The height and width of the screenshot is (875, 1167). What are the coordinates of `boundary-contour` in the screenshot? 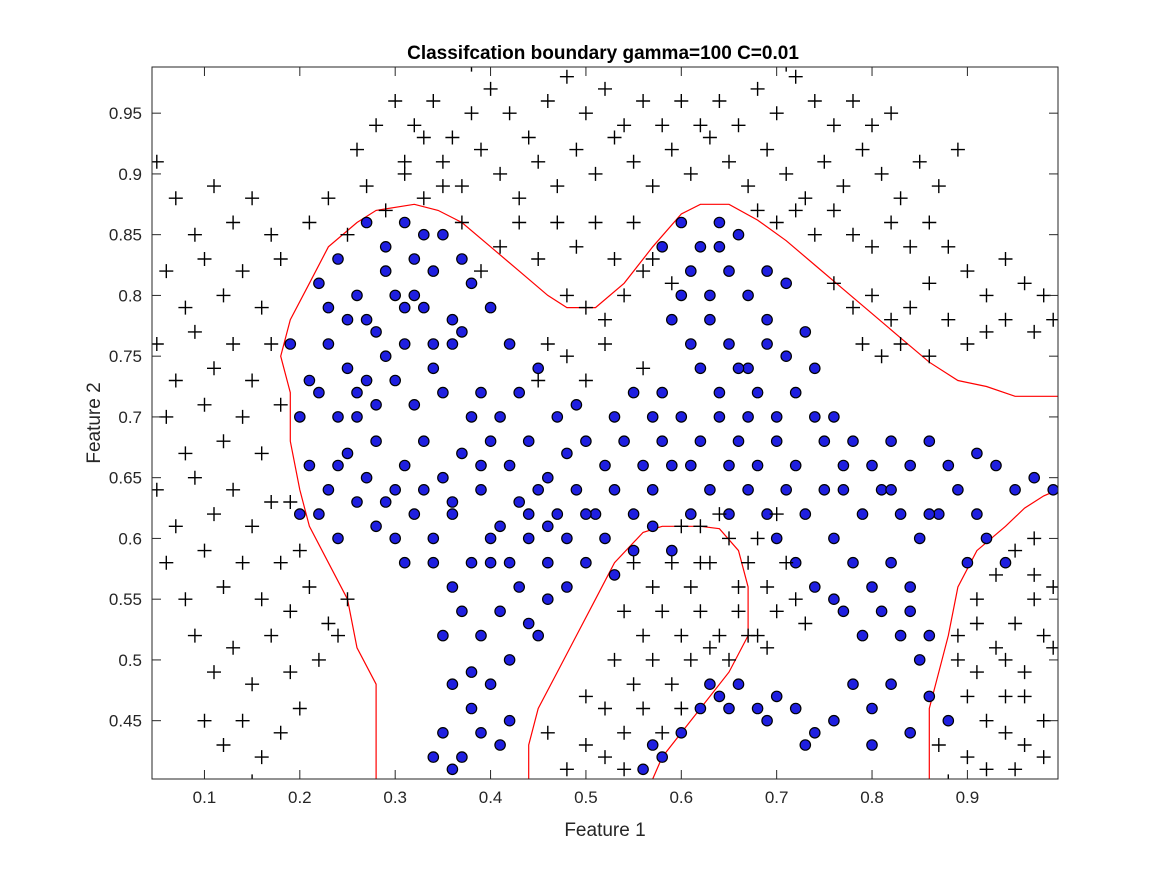 It's located at (993, 634).